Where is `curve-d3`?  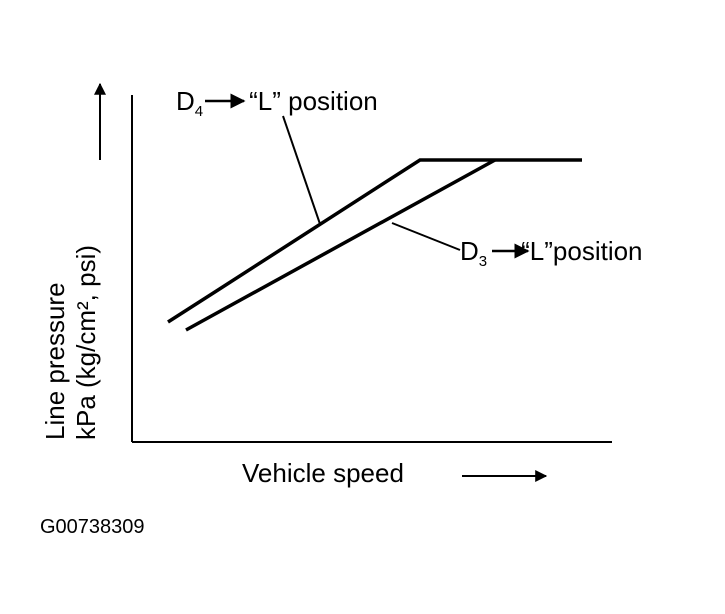
curve-d3 is located at coordinates (340, 245).